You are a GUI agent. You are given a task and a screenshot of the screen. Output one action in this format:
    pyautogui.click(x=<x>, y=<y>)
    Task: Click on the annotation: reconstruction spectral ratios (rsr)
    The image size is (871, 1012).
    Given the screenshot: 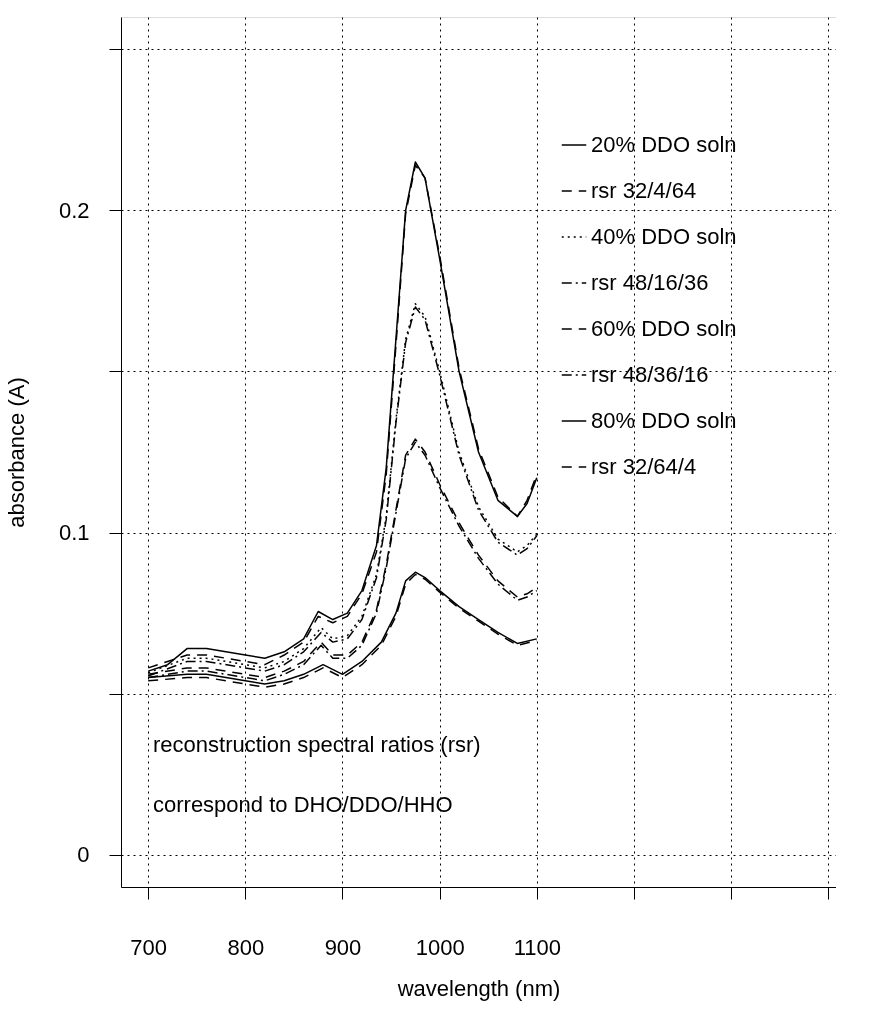 What is the action you would take?
    pyautogui.click(x=317, y=744)
    